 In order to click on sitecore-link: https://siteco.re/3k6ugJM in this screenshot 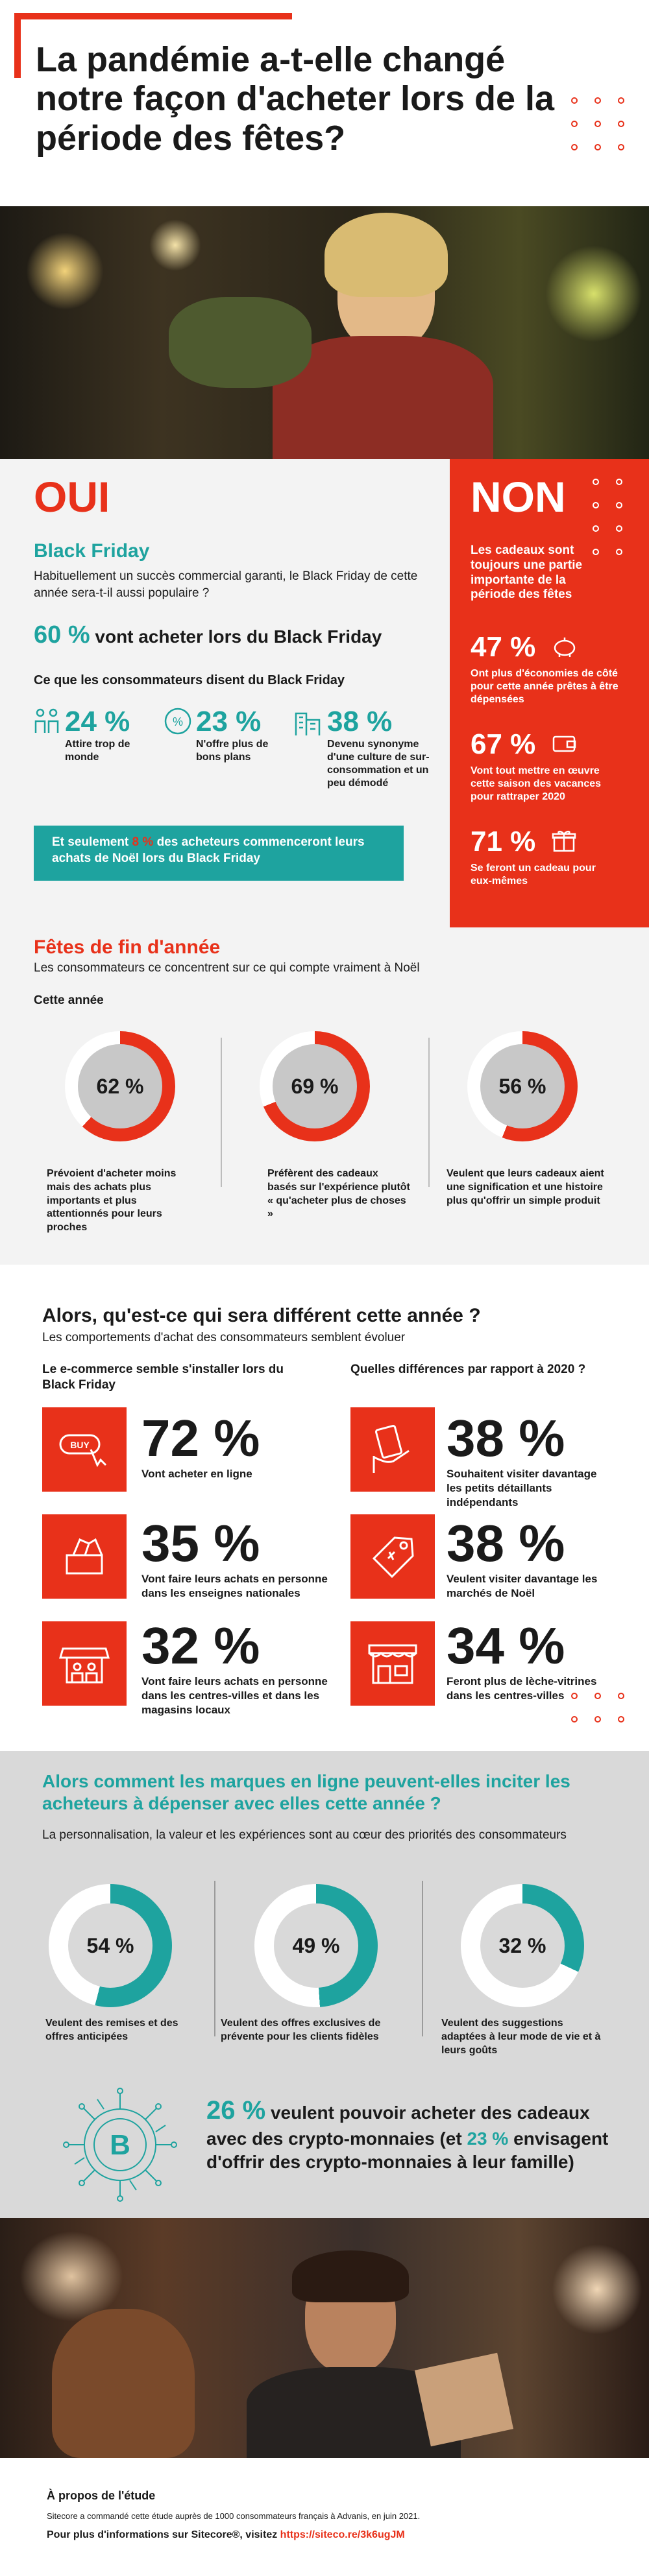, I will do `click(343, 2534)`.